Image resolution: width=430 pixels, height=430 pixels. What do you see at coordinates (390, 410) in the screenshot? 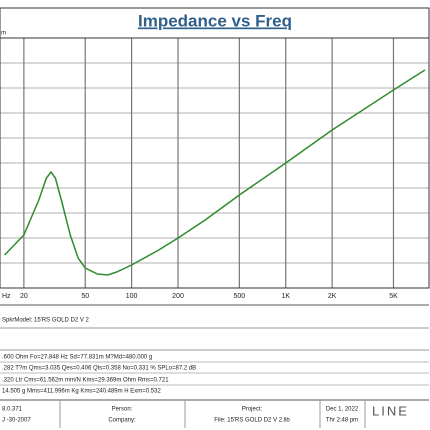
I see `logo: LINE` at bounding box center [390, 410].